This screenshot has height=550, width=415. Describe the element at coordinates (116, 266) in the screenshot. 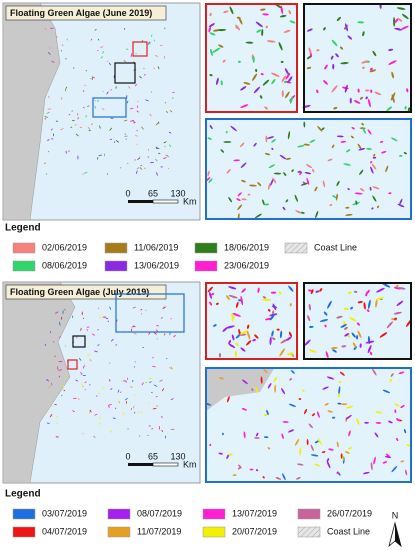

I see `legend-swatch` at that location.